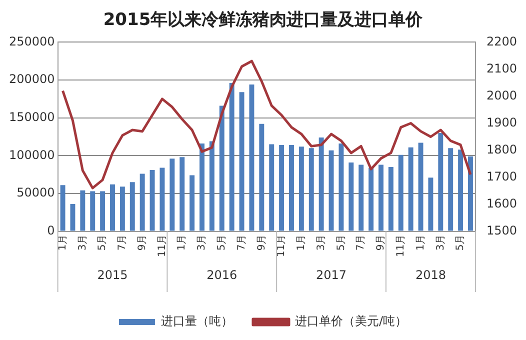 This screenshot has height=340, width=526. Describe the element at coordinates (502, 68) in the screenshot. I see `y2-tick-label: 2100` at that location.